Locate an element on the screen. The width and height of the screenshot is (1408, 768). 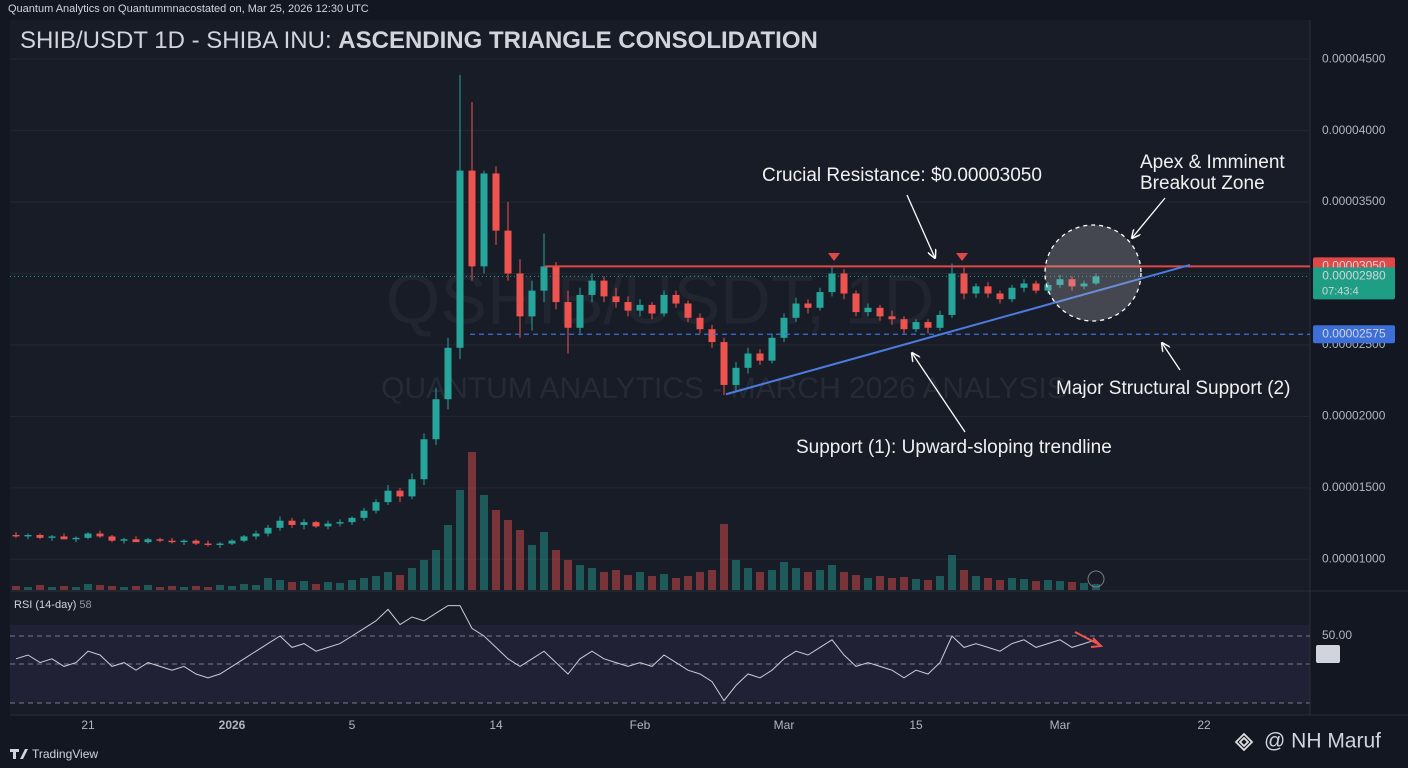
rsi-arrow is located at coordinates (1089, 639).